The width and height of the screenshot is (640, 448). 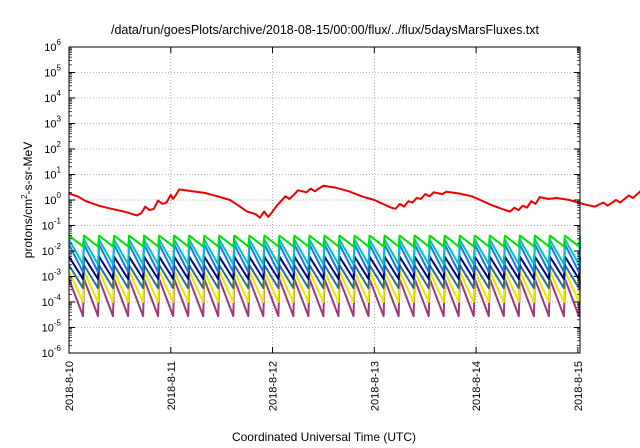 I want to click on y-tick-label: 10¹, so click(x=52, y=174).